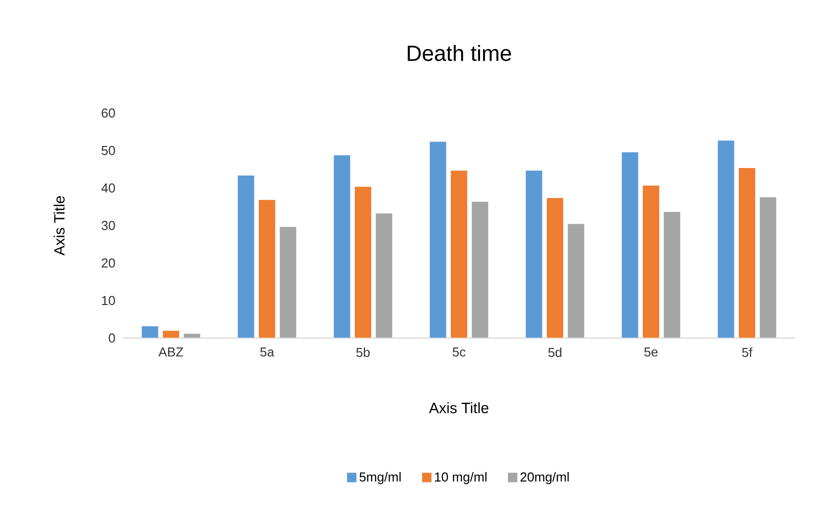  Describe the element at coordinates (459, 352) in the screenshot. I see `x-tick-label: 5c` at that location.